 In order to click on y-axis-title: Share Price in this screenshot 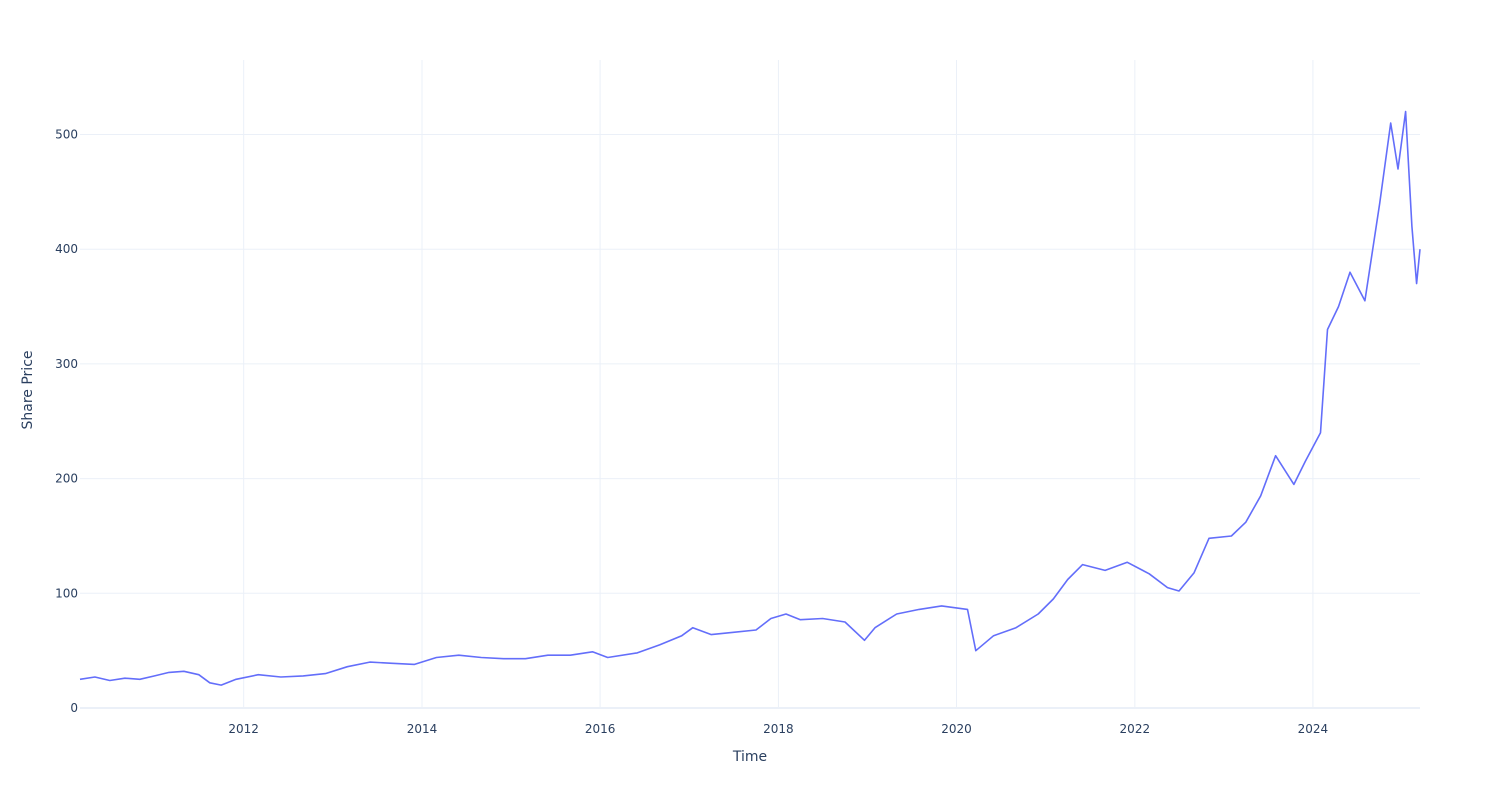, I will do `click(28, 389)`.